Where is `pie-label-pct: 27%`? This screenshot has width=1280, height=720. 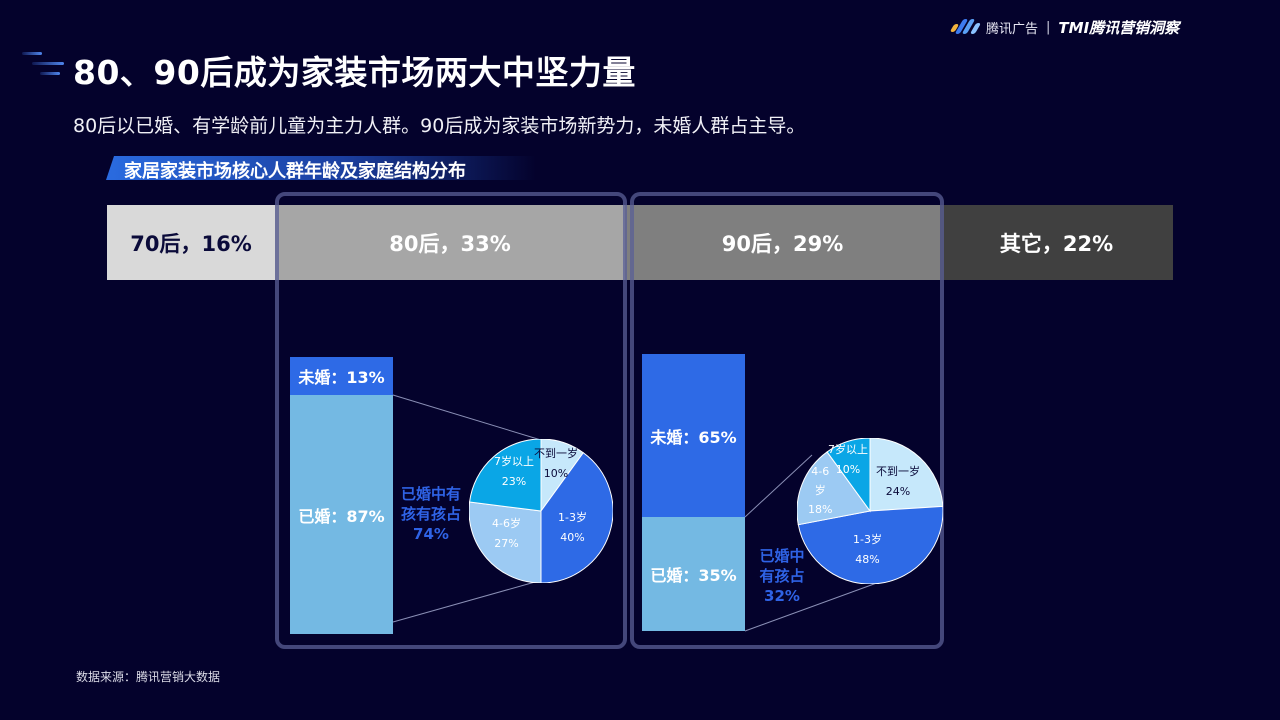
pie-label-pct: 27% is located at coordinates (506, 543).